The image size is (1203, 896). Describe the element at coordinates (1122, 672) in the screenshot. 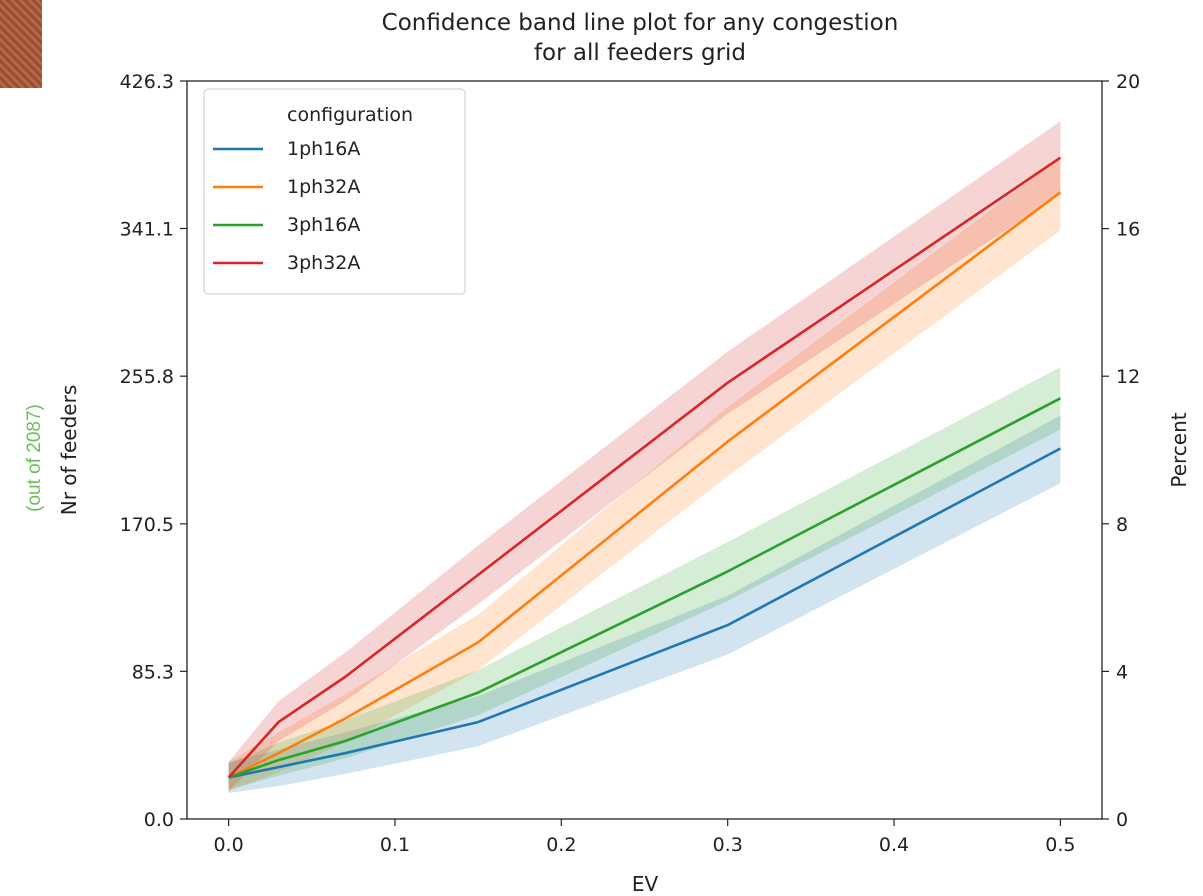

I see `y-tick-label-right: 4` at that location.